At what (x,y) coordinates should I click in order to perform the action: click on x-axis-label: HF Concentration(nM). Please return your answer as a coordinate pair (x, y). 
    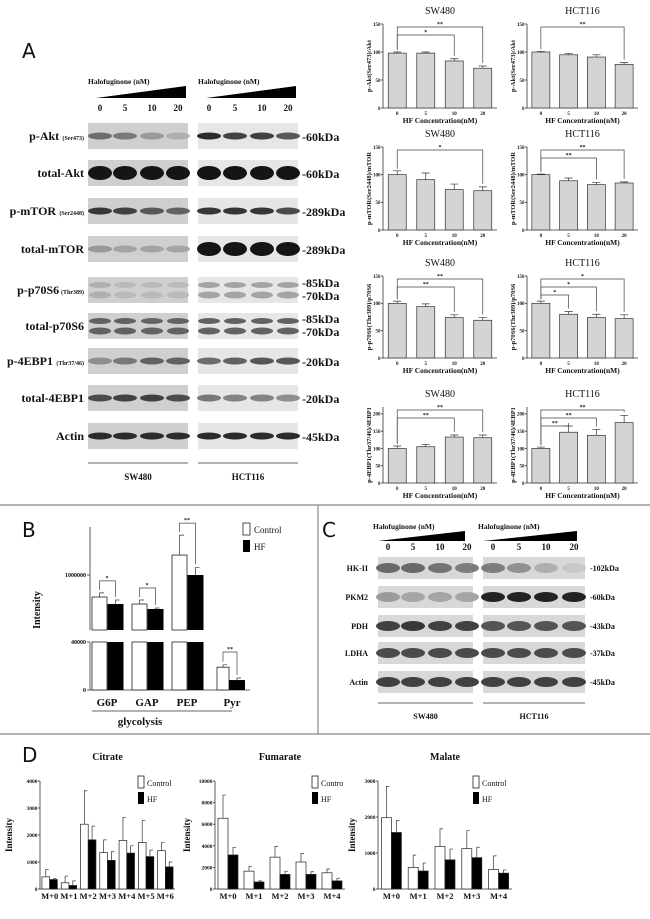
    Looking at the image, I should click on (582, 120).